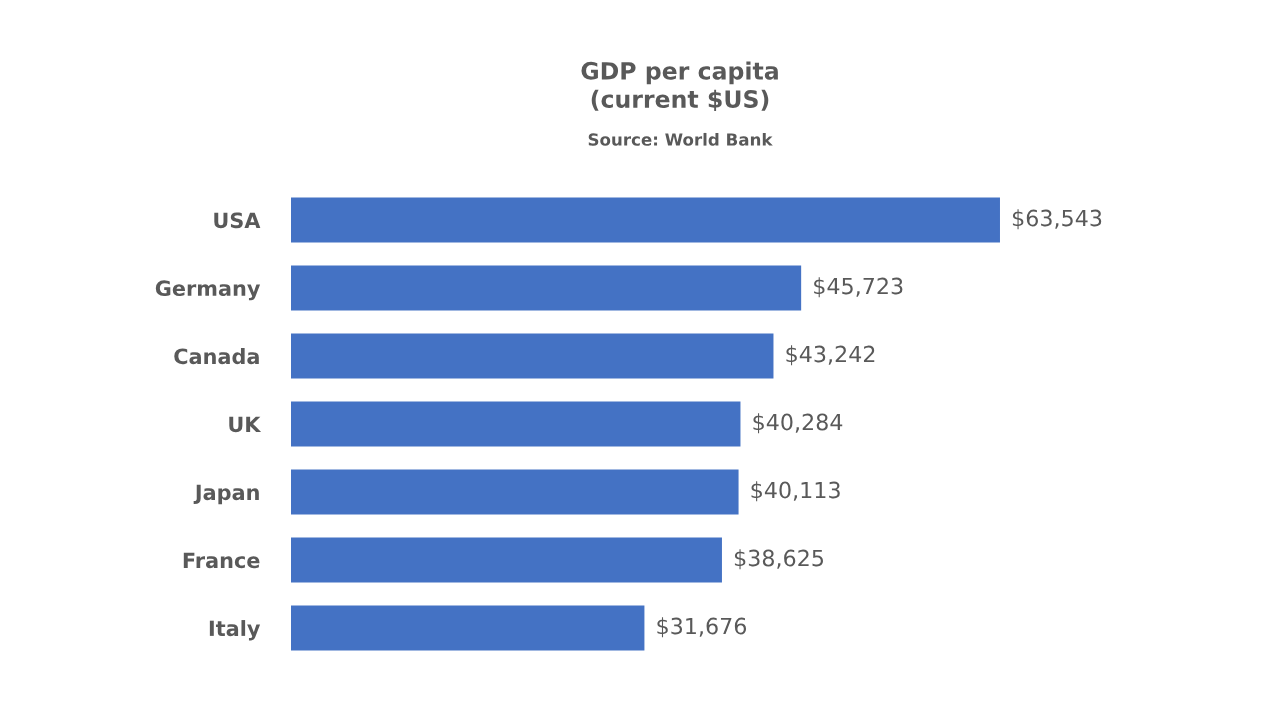  I want to click on data-label: $43,242, so click(830, 355).